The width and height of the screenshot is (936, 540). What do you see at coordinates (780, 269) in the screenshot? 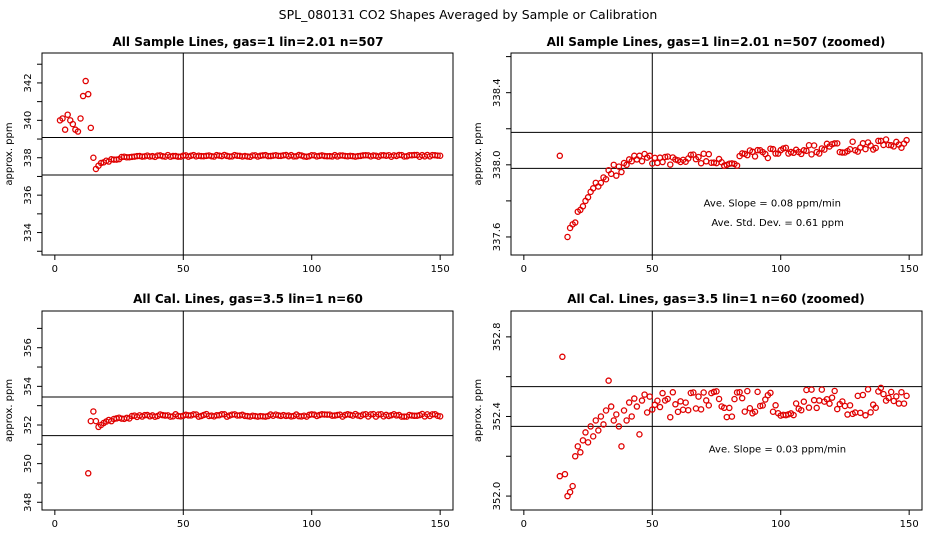
I see `x-tick-label: 100` at bounding box center [780, 269].